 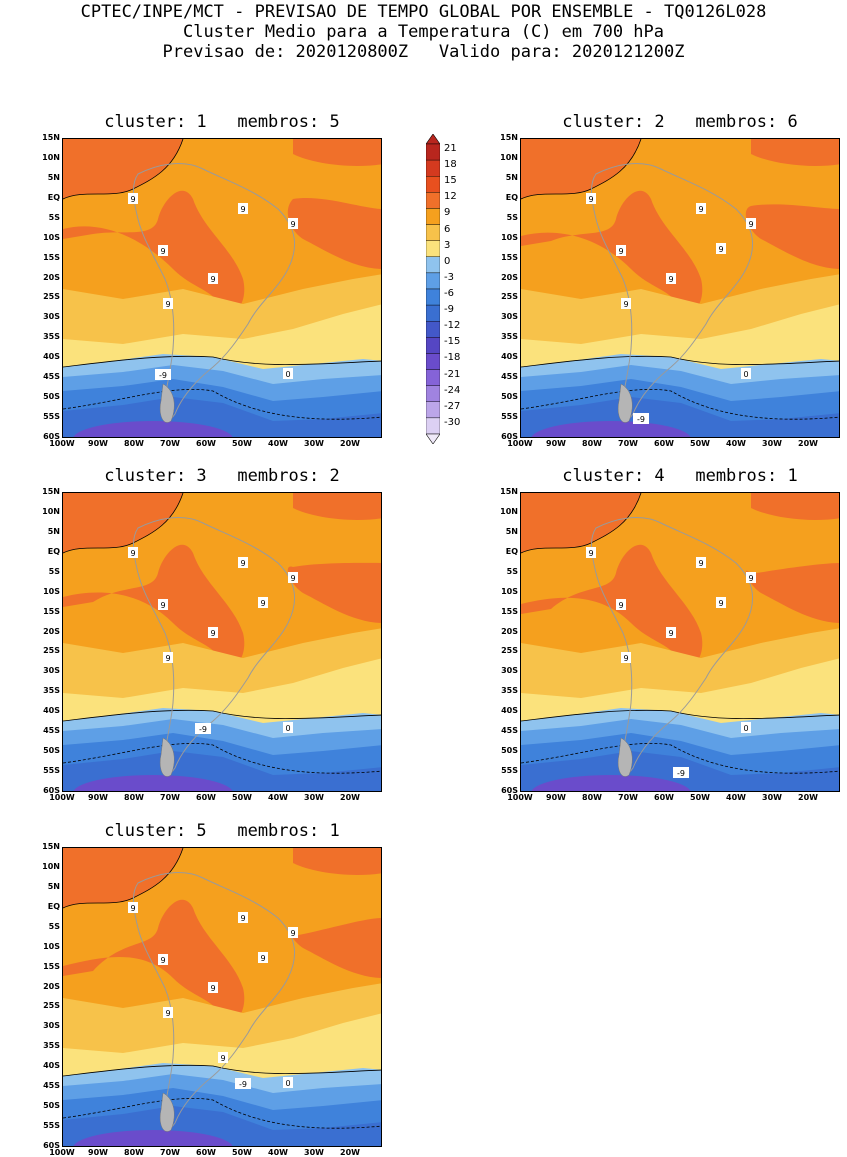 I want to click on colorbar-label: 15, so click(x=450, y=181).